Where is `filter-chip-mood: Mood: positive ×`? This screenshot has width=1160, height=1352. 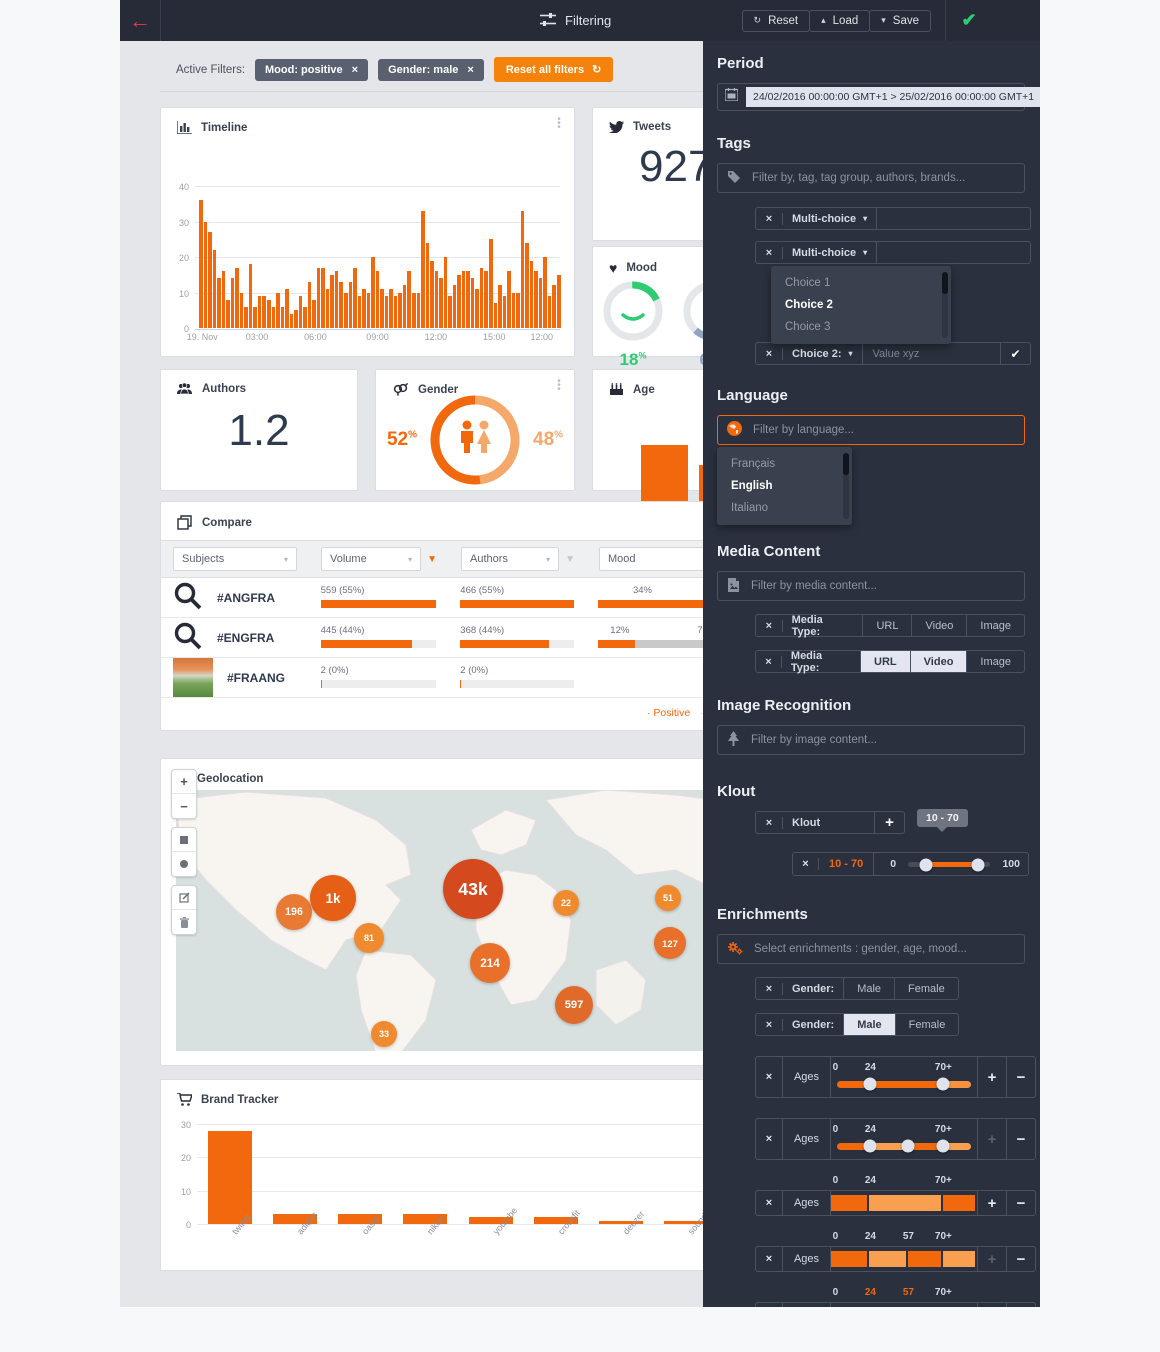
filter-chip-mood: Mood: positive × is located at coordinates (312, 69).